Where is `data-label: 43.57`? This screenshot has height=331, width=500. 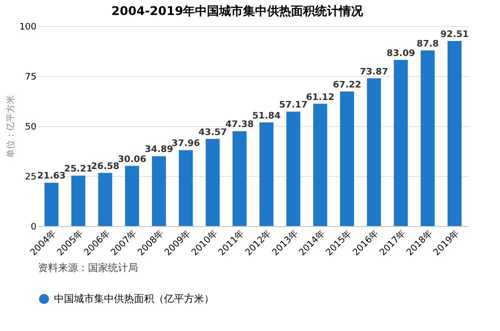
data-label: 43.57 is located at coordinates (212, 133).